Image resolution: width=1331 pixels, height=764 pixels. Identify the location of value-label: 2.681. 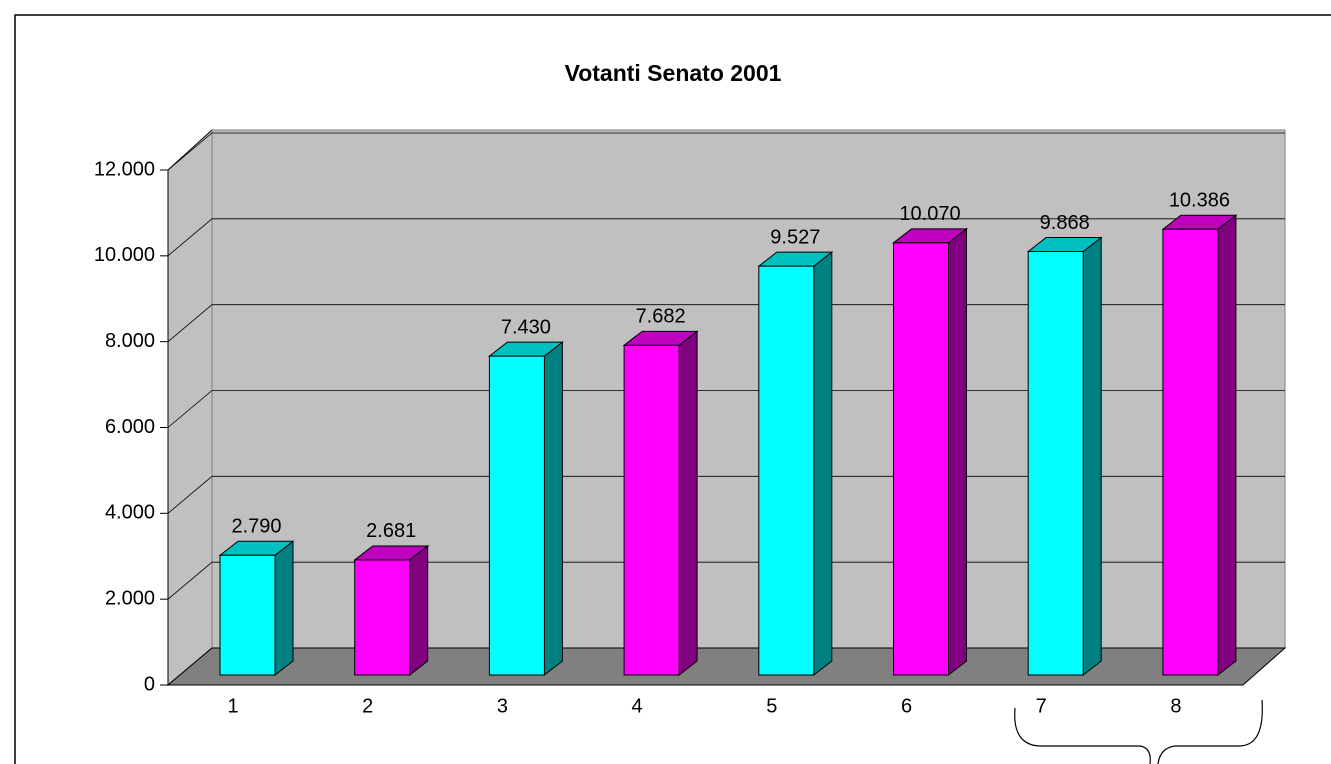
(391, 531).